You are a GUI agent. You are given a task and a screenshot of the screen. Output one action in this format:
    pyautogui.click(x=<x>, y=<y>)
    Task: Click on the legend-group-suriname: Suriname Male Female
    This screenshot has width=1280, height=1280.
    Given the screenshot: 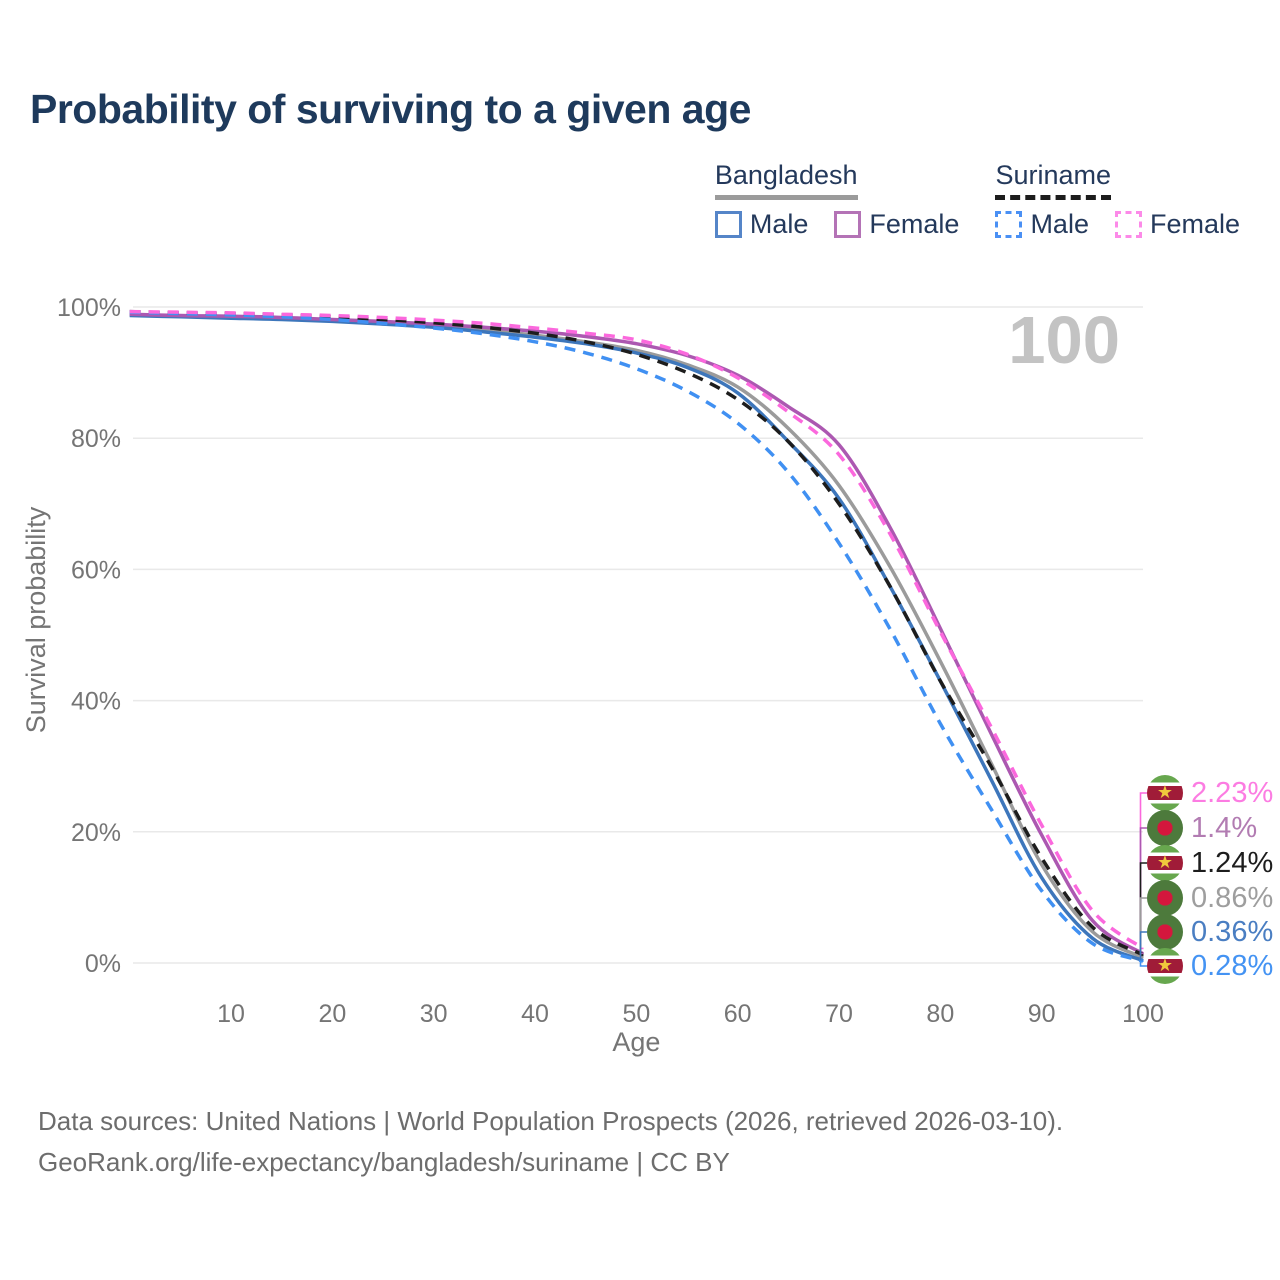 What is the action you would take?
    pyautogui.click(x=1117, y=200)
    